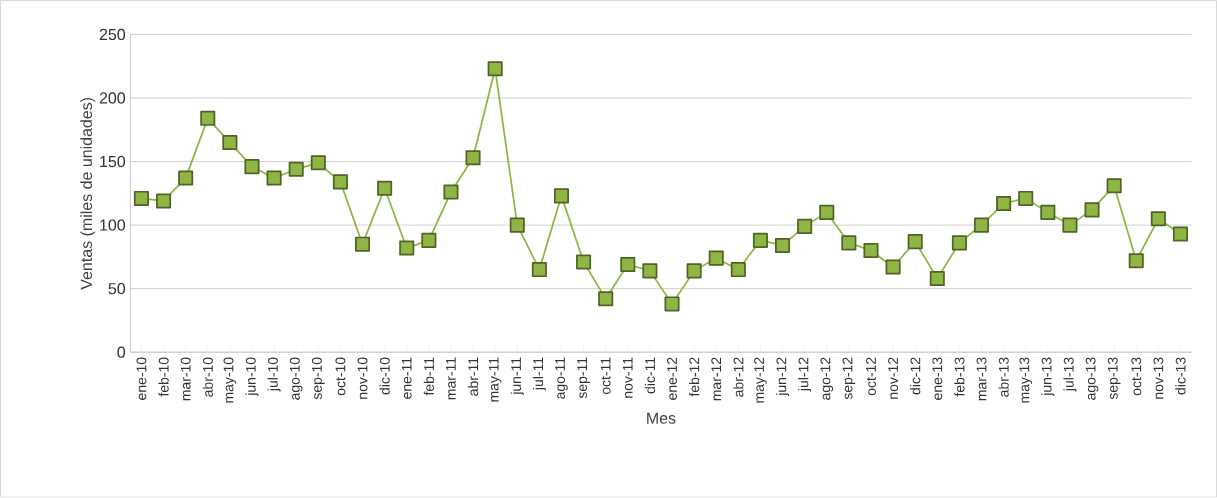 This screenshot has height=498, width=1217. What do you see at coordinates (1136, 376) in the screenshot?
I see `x-tick-label: oct-13` at bounding box center [1136, 376].